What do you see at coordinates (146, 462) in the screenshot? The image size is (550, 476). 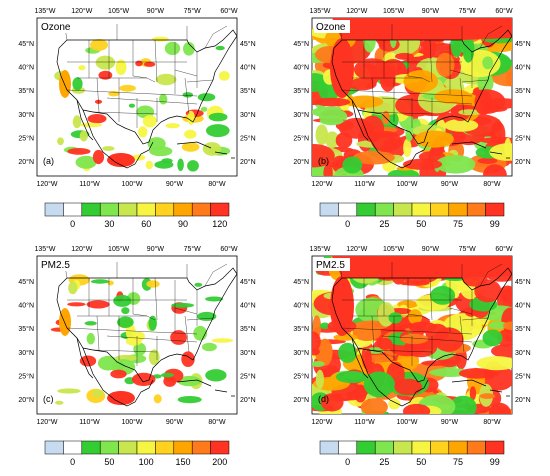 I see `colorbar-tick: 100` at bounding box center [146, 462].